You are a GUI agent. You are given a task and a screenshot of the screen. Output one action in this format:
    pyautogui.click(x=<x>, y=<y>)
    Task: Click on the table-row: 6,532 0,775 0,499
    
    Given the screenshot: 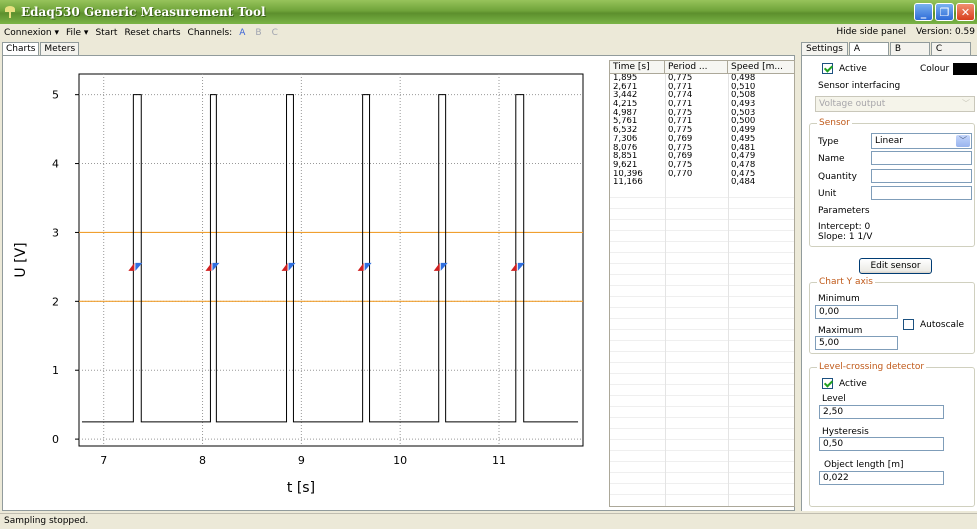 What is the action you would take?
    pyautogui.click(x=702, y=130)
    